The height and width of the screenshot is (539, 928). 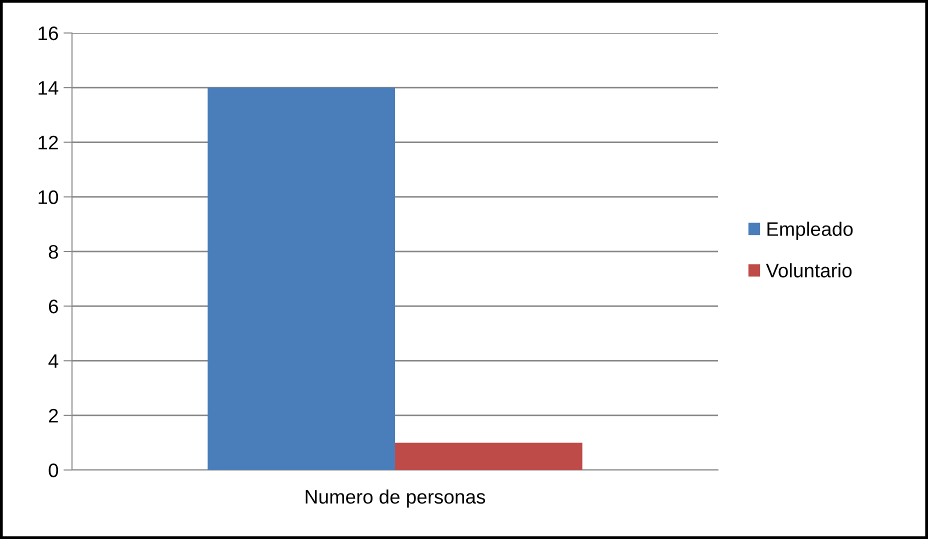 What do you see at coordinates (810, 231) in the screenshot?
I see `legend-label: Empleado` at bounding box center [810, 231].